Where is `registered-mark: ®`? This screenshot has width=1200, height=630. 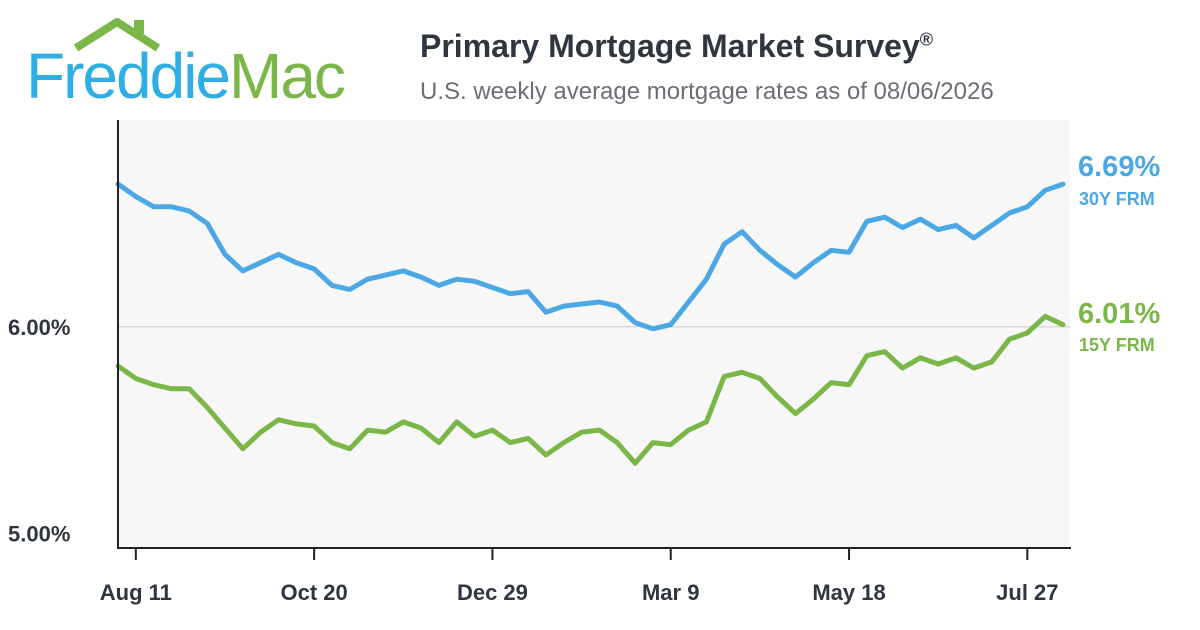
registered-mark: ® is located at coordinates (926, 39).